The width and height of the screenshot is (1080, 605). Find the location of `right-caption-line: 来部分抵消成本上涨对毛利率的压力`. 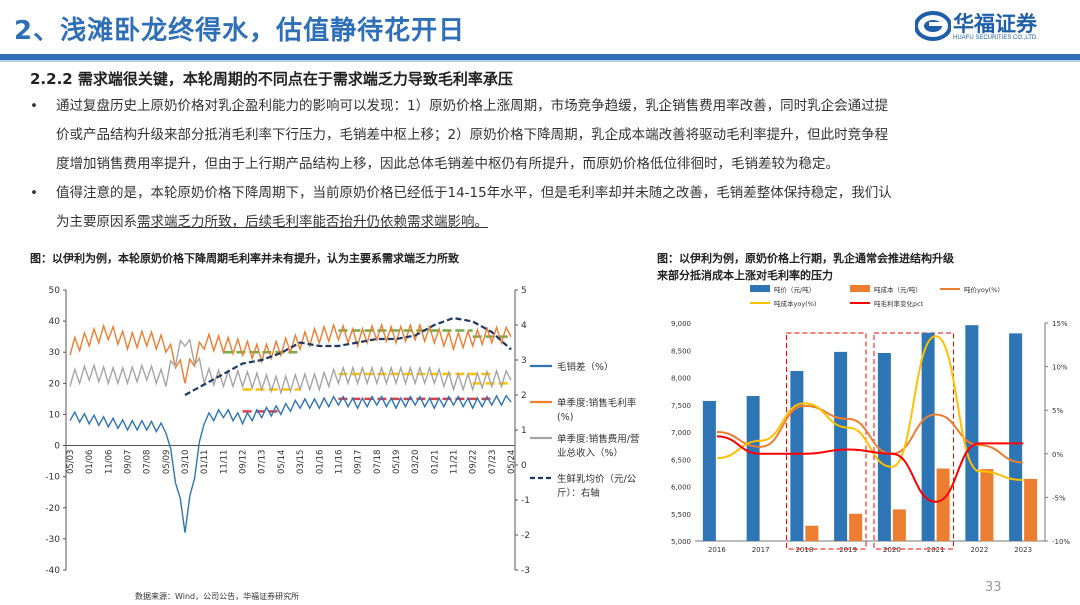

right-caption-line: 来部分抵消成本上涨对毛利率的压力 is located at coordinates (745, 275).